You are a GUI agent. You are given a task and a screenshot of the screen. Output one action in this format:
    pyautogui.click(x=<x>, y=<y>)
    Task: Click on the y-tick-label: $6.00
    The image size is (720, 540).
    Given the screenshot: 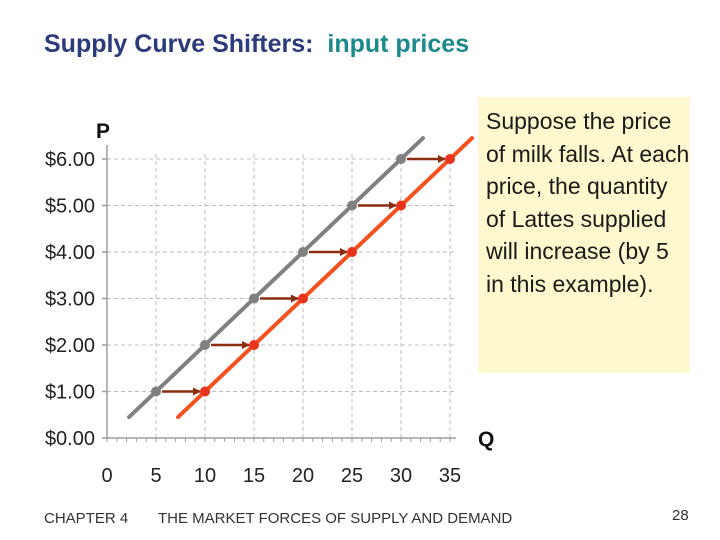 What is the action you would take?
    pyautogui.click(x=70, y=160)
    